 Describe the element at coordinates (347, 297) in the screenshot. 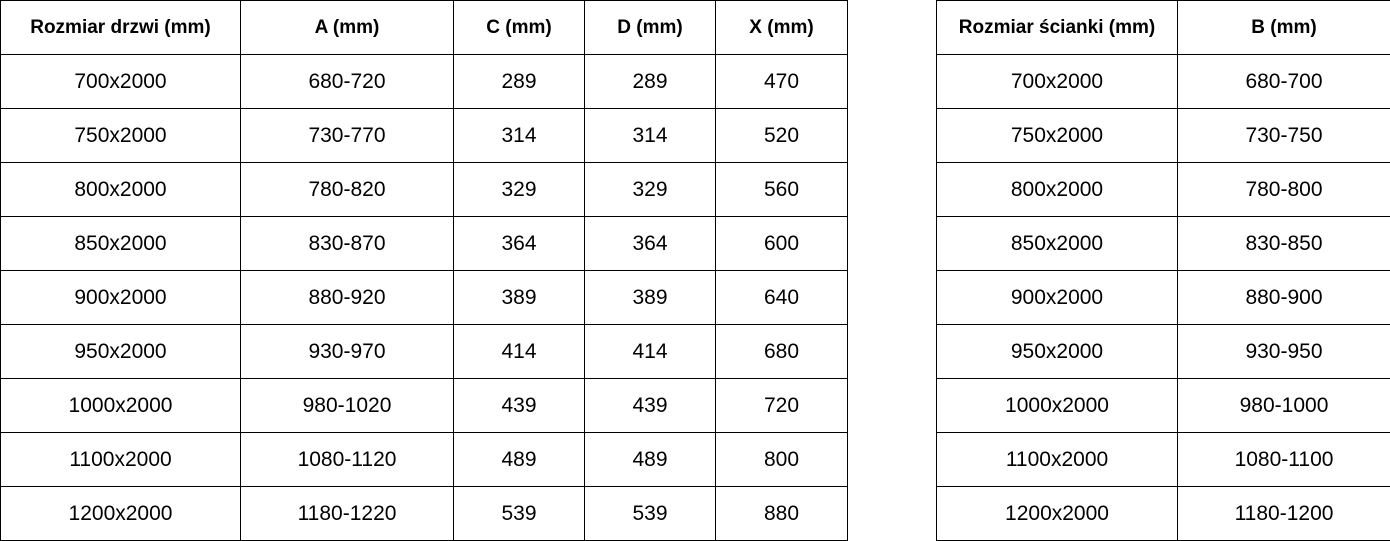

I see `table-cell: 880-920` at that location.